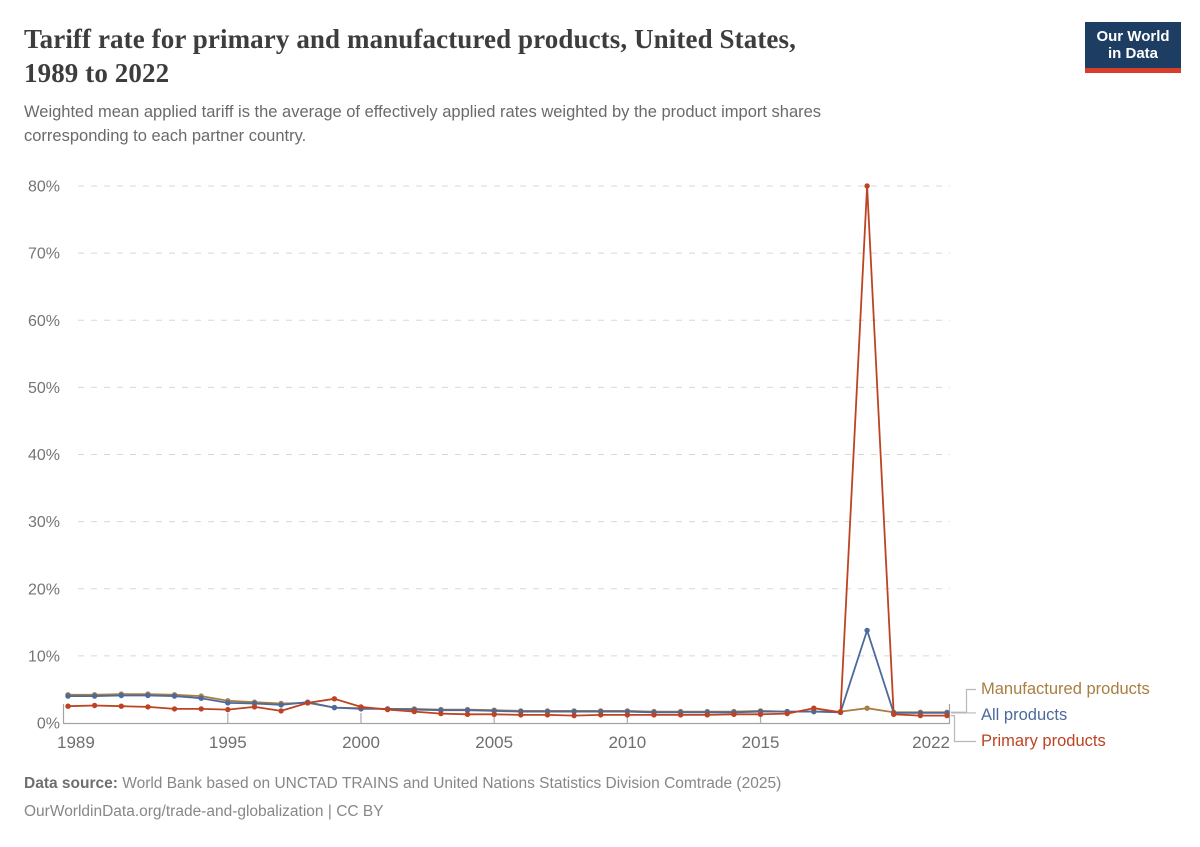 The image size is (1200, 847). Describe the element at coordinates (494, 742) in the screenshot. I see `x-tick-label: 2005` at that location.